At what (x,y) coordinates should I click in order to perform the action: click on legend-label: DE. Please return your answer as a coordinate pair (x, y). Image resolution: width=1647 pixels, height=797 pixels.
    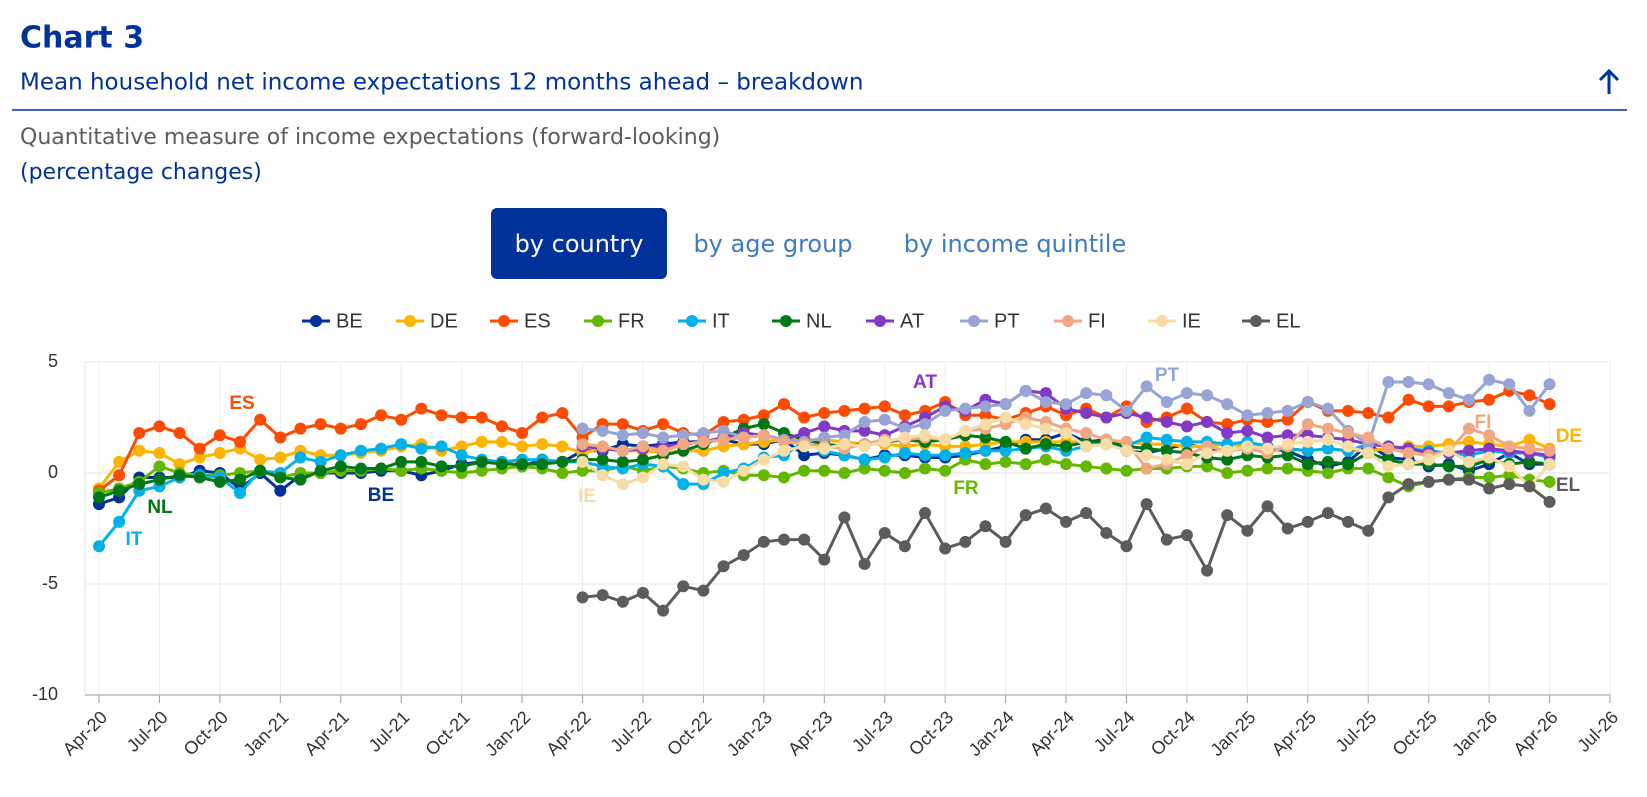
    Looking at the image, I should click on (444, 321).